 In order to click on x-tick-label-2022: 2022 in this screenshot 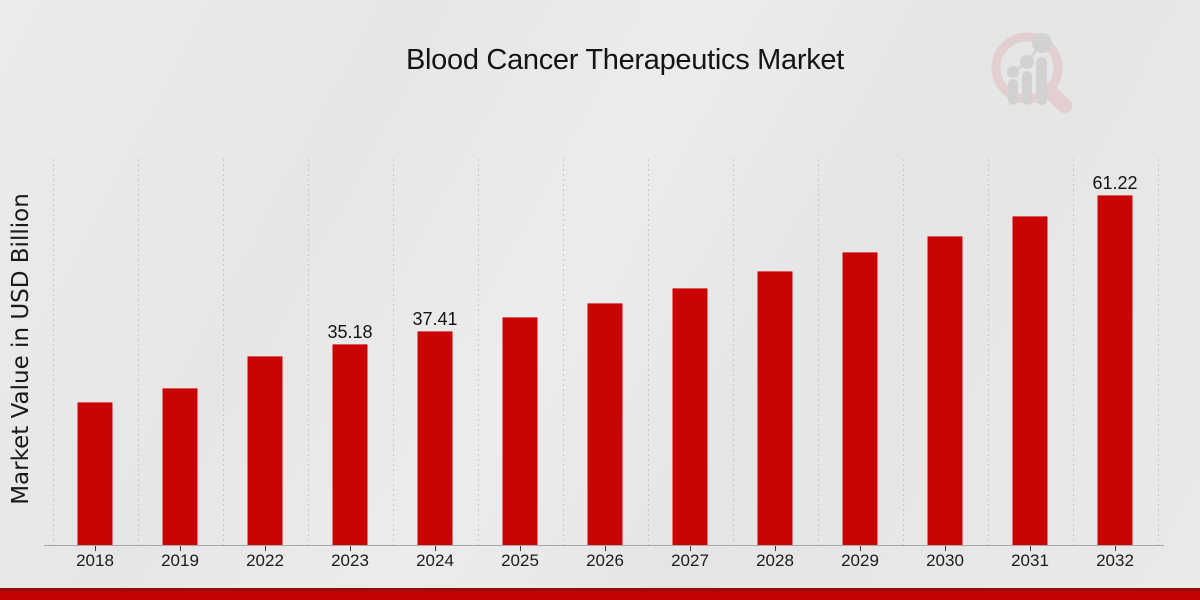, I will do `click(265, 560)`.